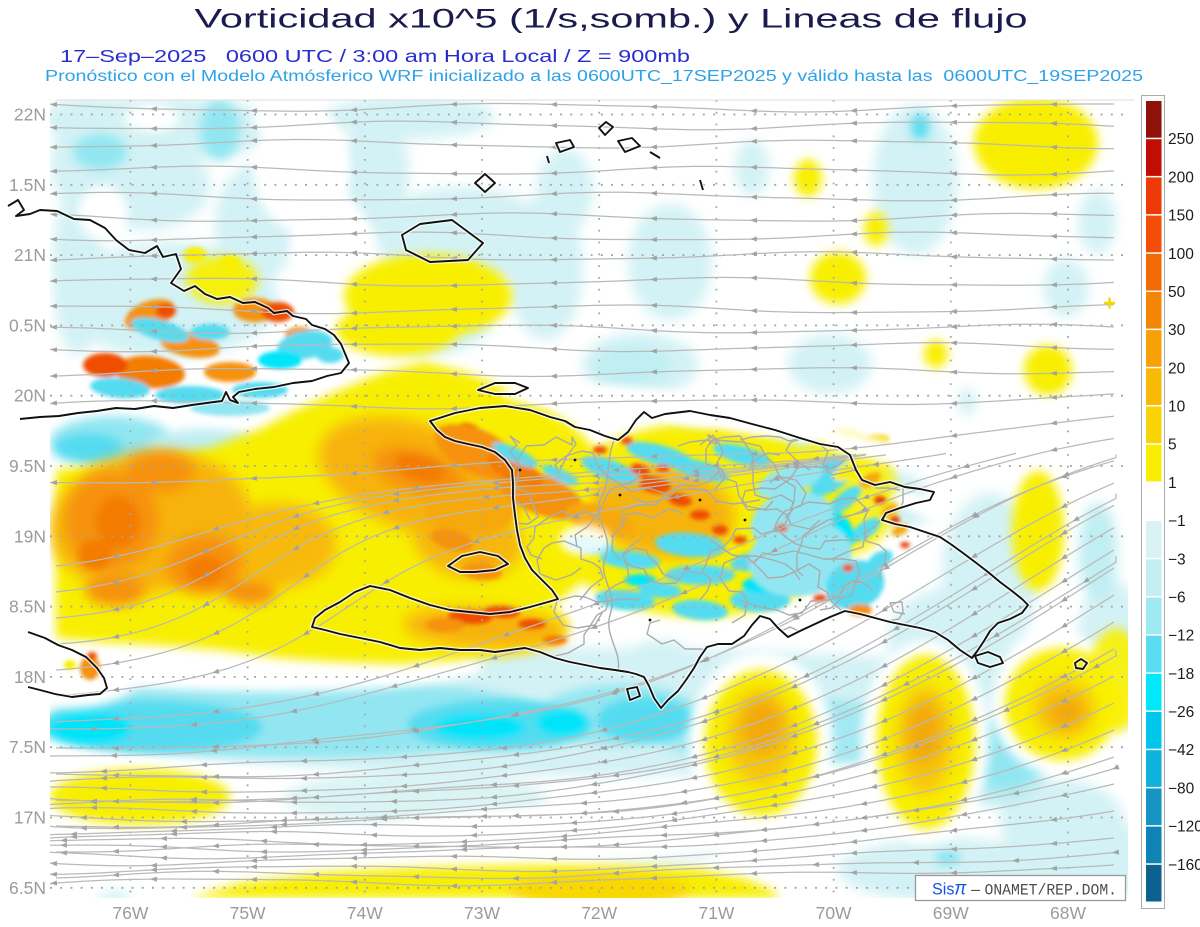 The height and width of the screenshot is (927, 1200). What do you see at coordinates (30, 396) in the screenshot?
I see `svg-text: 20N` at bounding box center [30, 396].